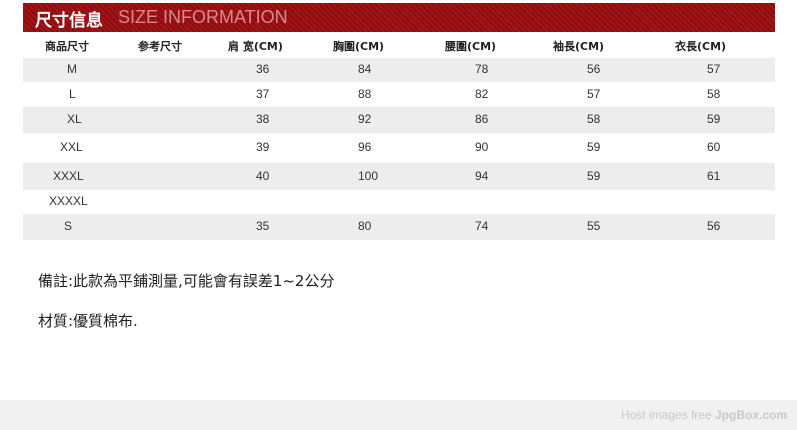 The image size is (797, 430). I want to click on cell-waist: 94, so click(482, 175).